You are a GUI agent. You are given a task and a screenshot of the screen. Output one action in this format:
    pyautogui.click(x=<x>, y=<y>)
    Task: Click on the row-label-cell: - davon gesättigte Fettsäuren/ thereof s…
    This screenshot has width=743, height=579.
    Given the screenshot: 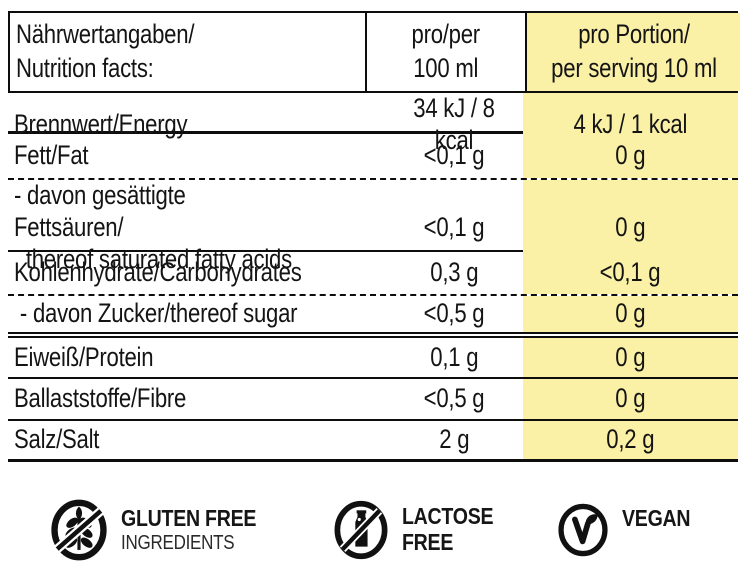 What is the action you would take?
    pyautogui.click(x=185, y=228)
    